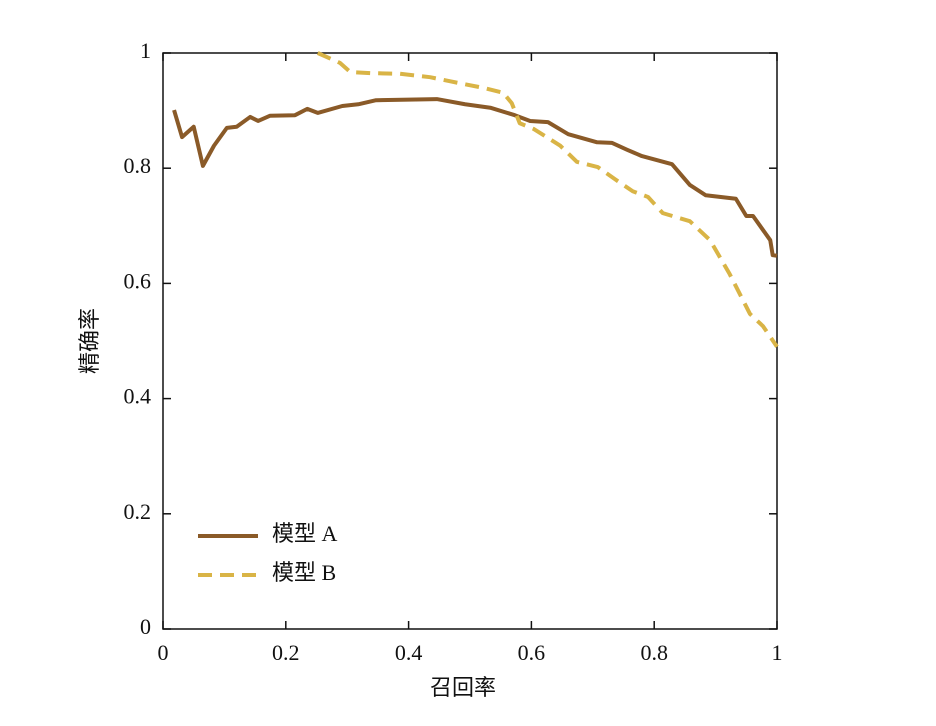 This screenshot has width=936, height=726. Describe the element at coordinates (532, 652) in the screenshot. I see `x-tick-label: 0.6` at that location.